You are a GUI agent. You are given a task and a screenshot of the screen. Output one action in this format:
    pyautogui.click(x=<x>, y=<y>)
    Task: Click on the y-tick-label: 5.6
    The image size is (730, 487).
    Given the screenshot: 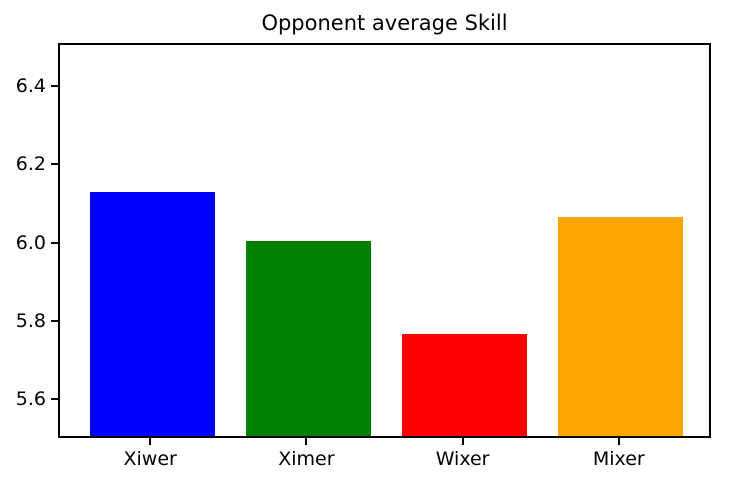 What is the action you would take?
    pyautogui.click(x=30, y=398)
    